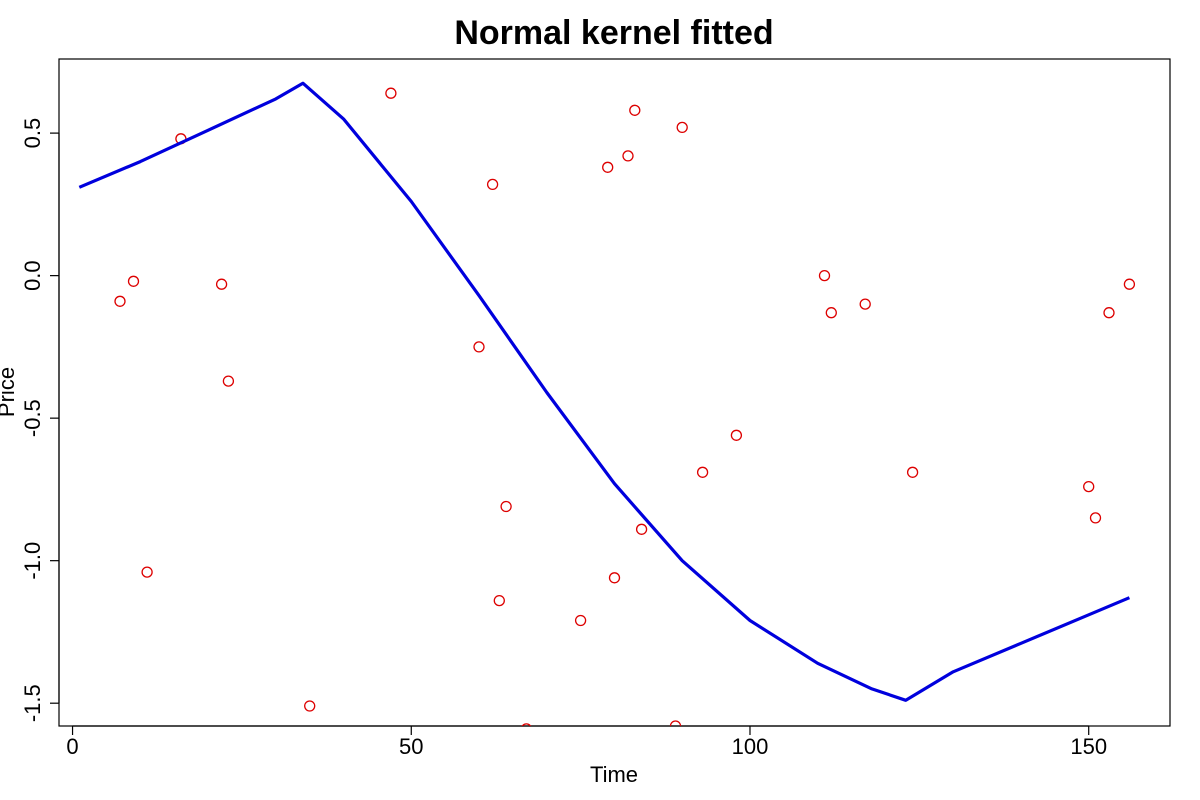  What do you see at coordinates (750, 746) in the screenshot?
I see `x-tick-label: 100` at bounding box center [750, 746].